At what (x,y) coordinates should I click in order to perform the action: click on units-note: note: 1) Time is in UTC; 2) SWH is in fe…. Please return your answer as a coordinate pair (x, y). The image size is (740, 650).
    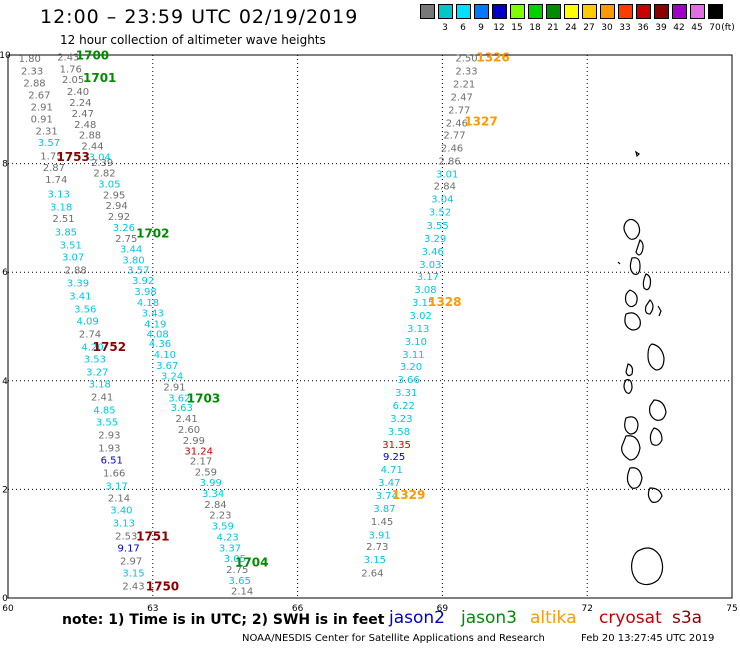
    Looking at the image, I should click on (223, 620).